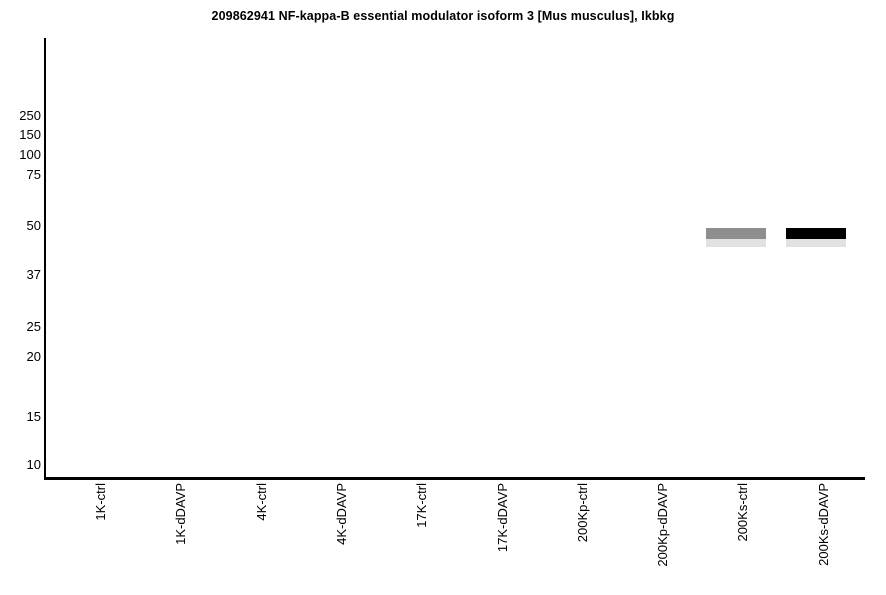 Image resolution: width=886 pixels, height=595 pixels. What do you see at coordinates (33, 356) in the screenshot?
I see `y-tick-label-20: 20` at bounding box center [33, 356].